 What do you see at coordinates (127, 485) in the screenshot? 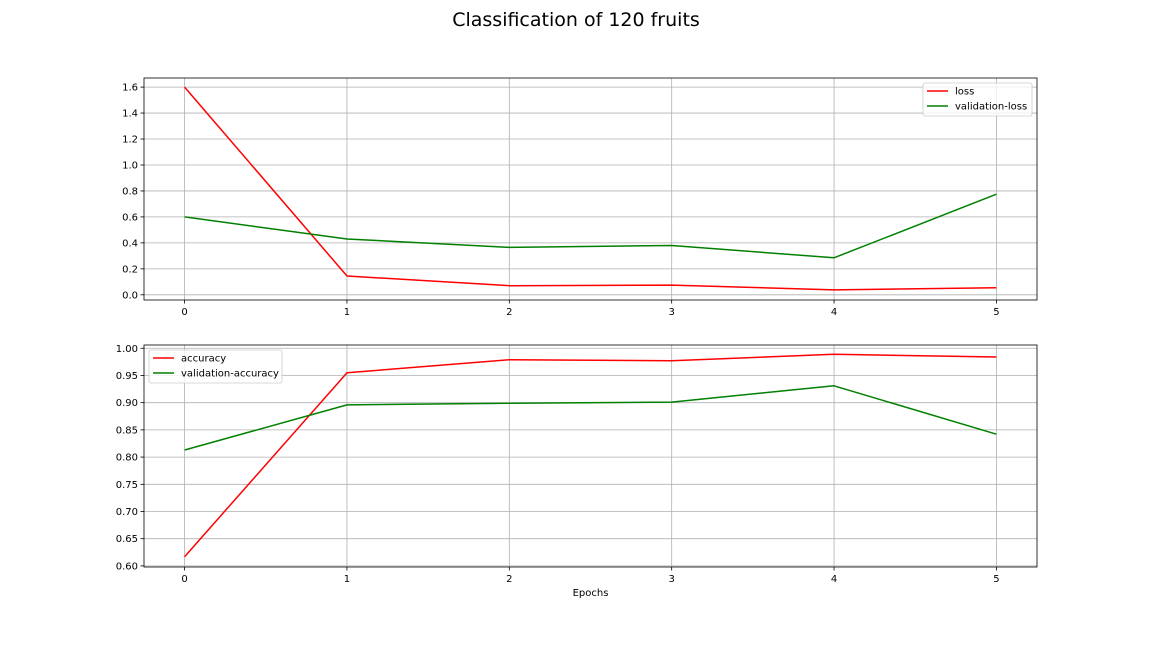
I see `y-tick-label: 0.75` at bounding box center [127, 485].